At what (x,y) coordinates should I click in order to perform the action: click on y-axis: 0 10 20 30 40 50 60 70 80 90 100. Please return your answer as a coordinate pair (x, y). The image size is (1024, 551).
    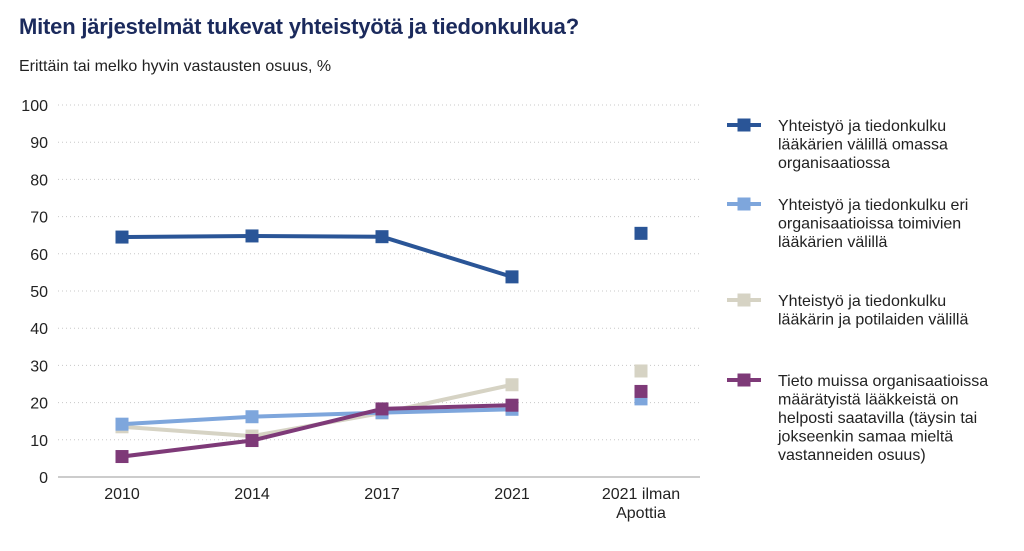
    Looking at the image, I should click on (34, 292).